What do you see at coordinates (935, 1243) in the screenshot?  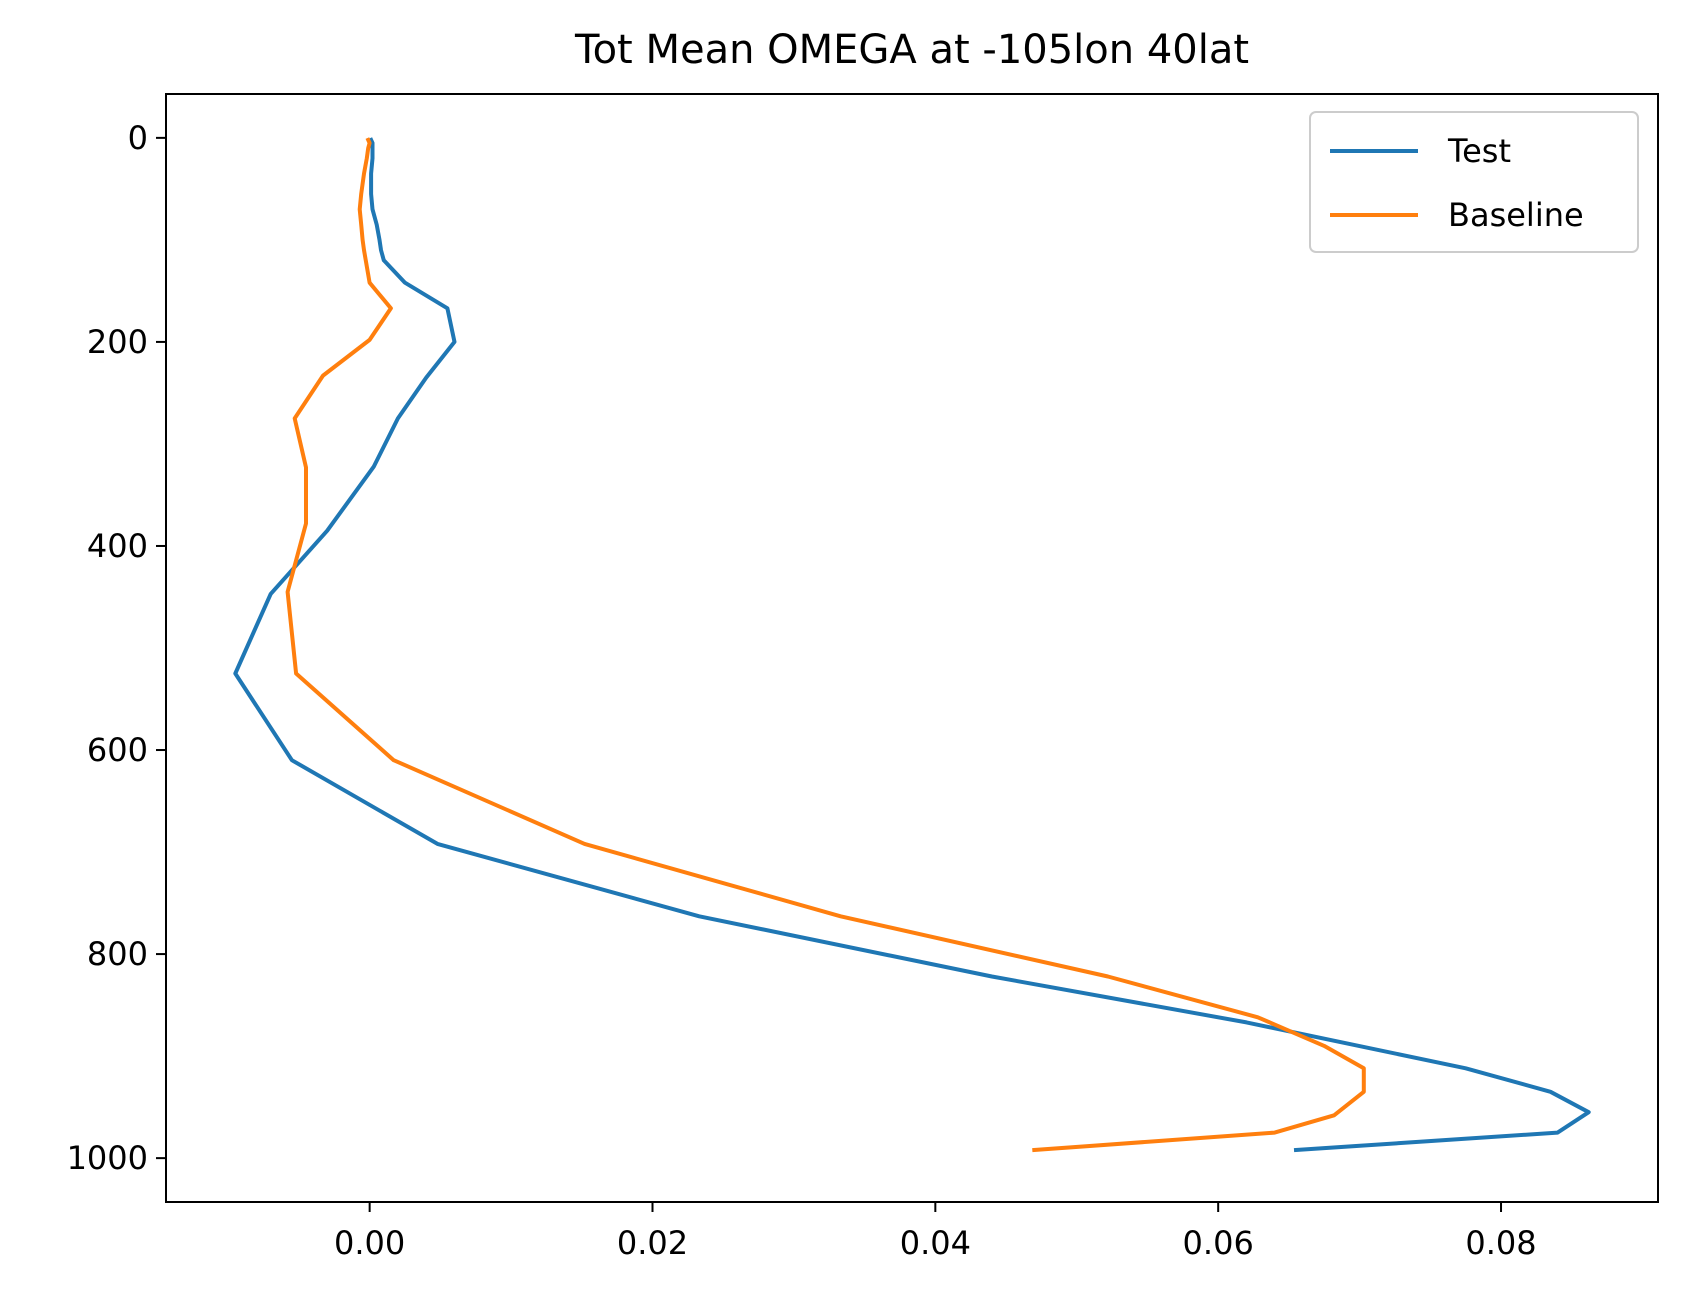 I see `x-tick-label: 0.04` at bounding box center [935, 1243].